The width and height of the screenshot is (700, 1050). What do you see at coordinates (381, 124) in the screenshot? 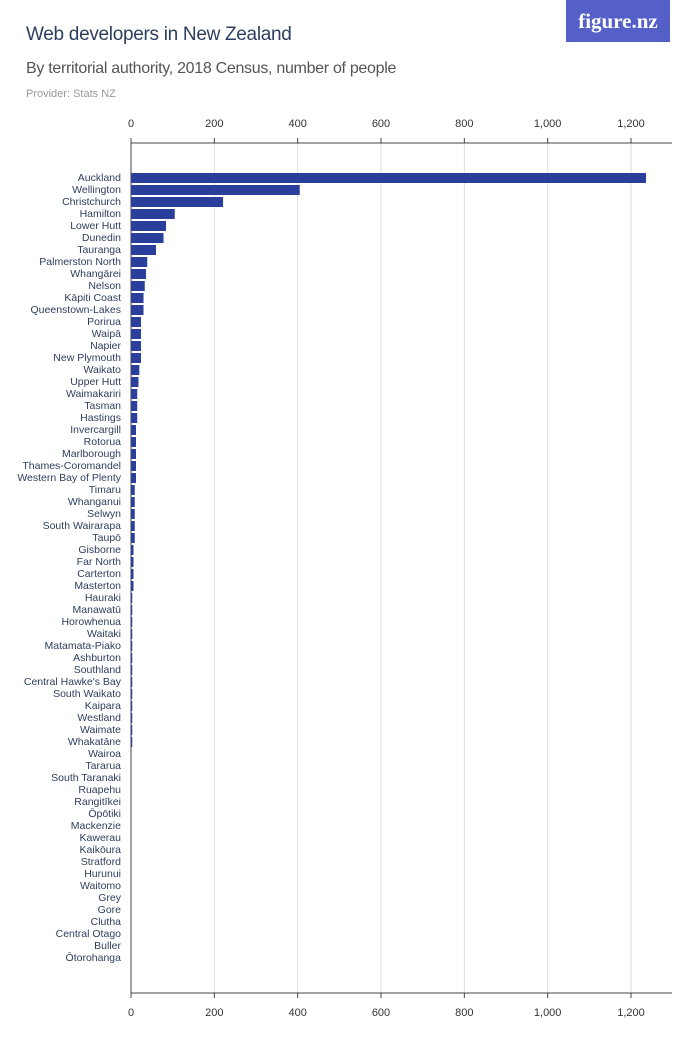
I see `x-tick-label-top: 600` at bounding box center [381, 124].